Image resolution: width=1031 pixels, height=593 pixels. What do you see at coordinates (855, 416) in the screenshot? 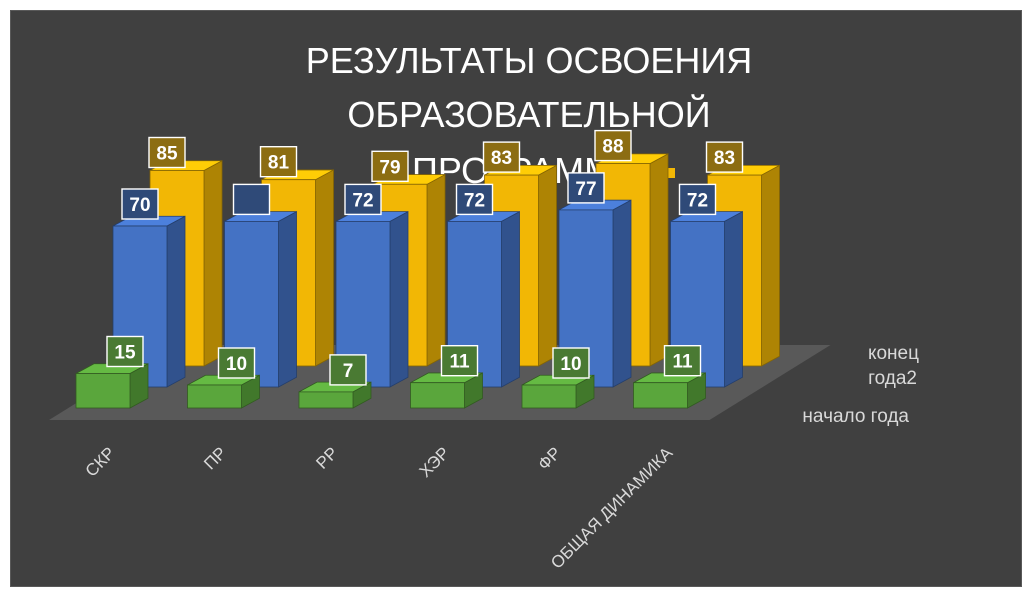
I see `depth-label-start: начало года` at bounding box center [855, 416].